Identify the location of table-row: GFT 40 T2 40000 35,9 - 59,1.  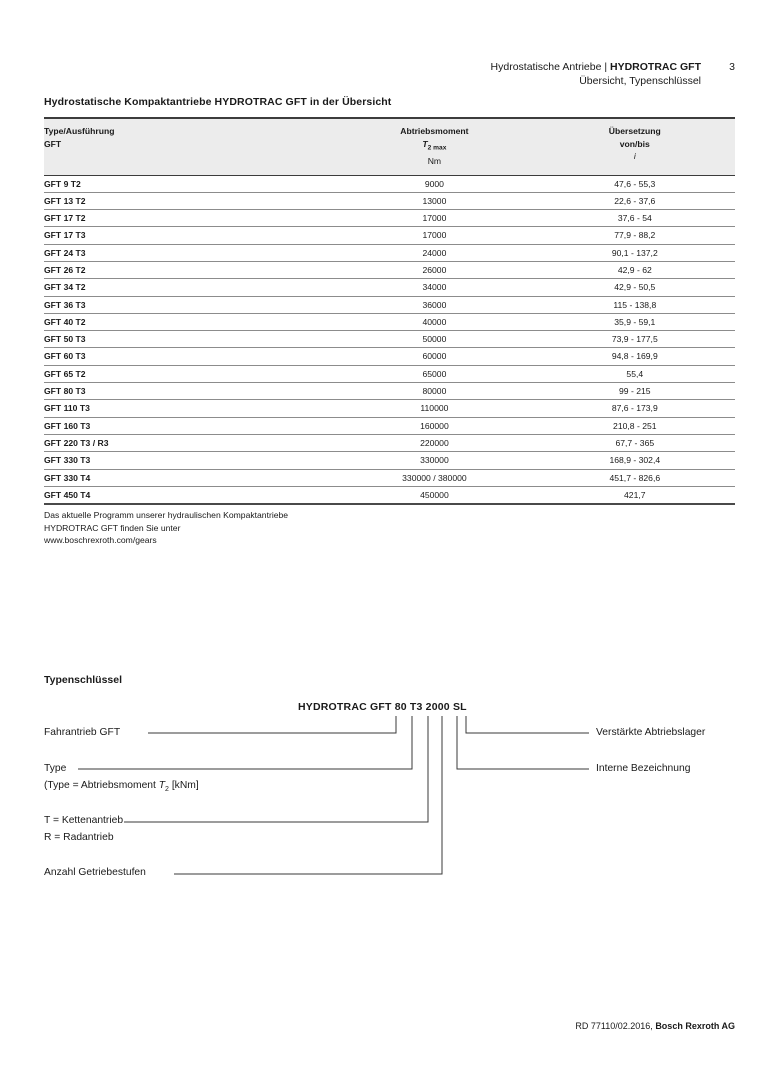
(389, 322).